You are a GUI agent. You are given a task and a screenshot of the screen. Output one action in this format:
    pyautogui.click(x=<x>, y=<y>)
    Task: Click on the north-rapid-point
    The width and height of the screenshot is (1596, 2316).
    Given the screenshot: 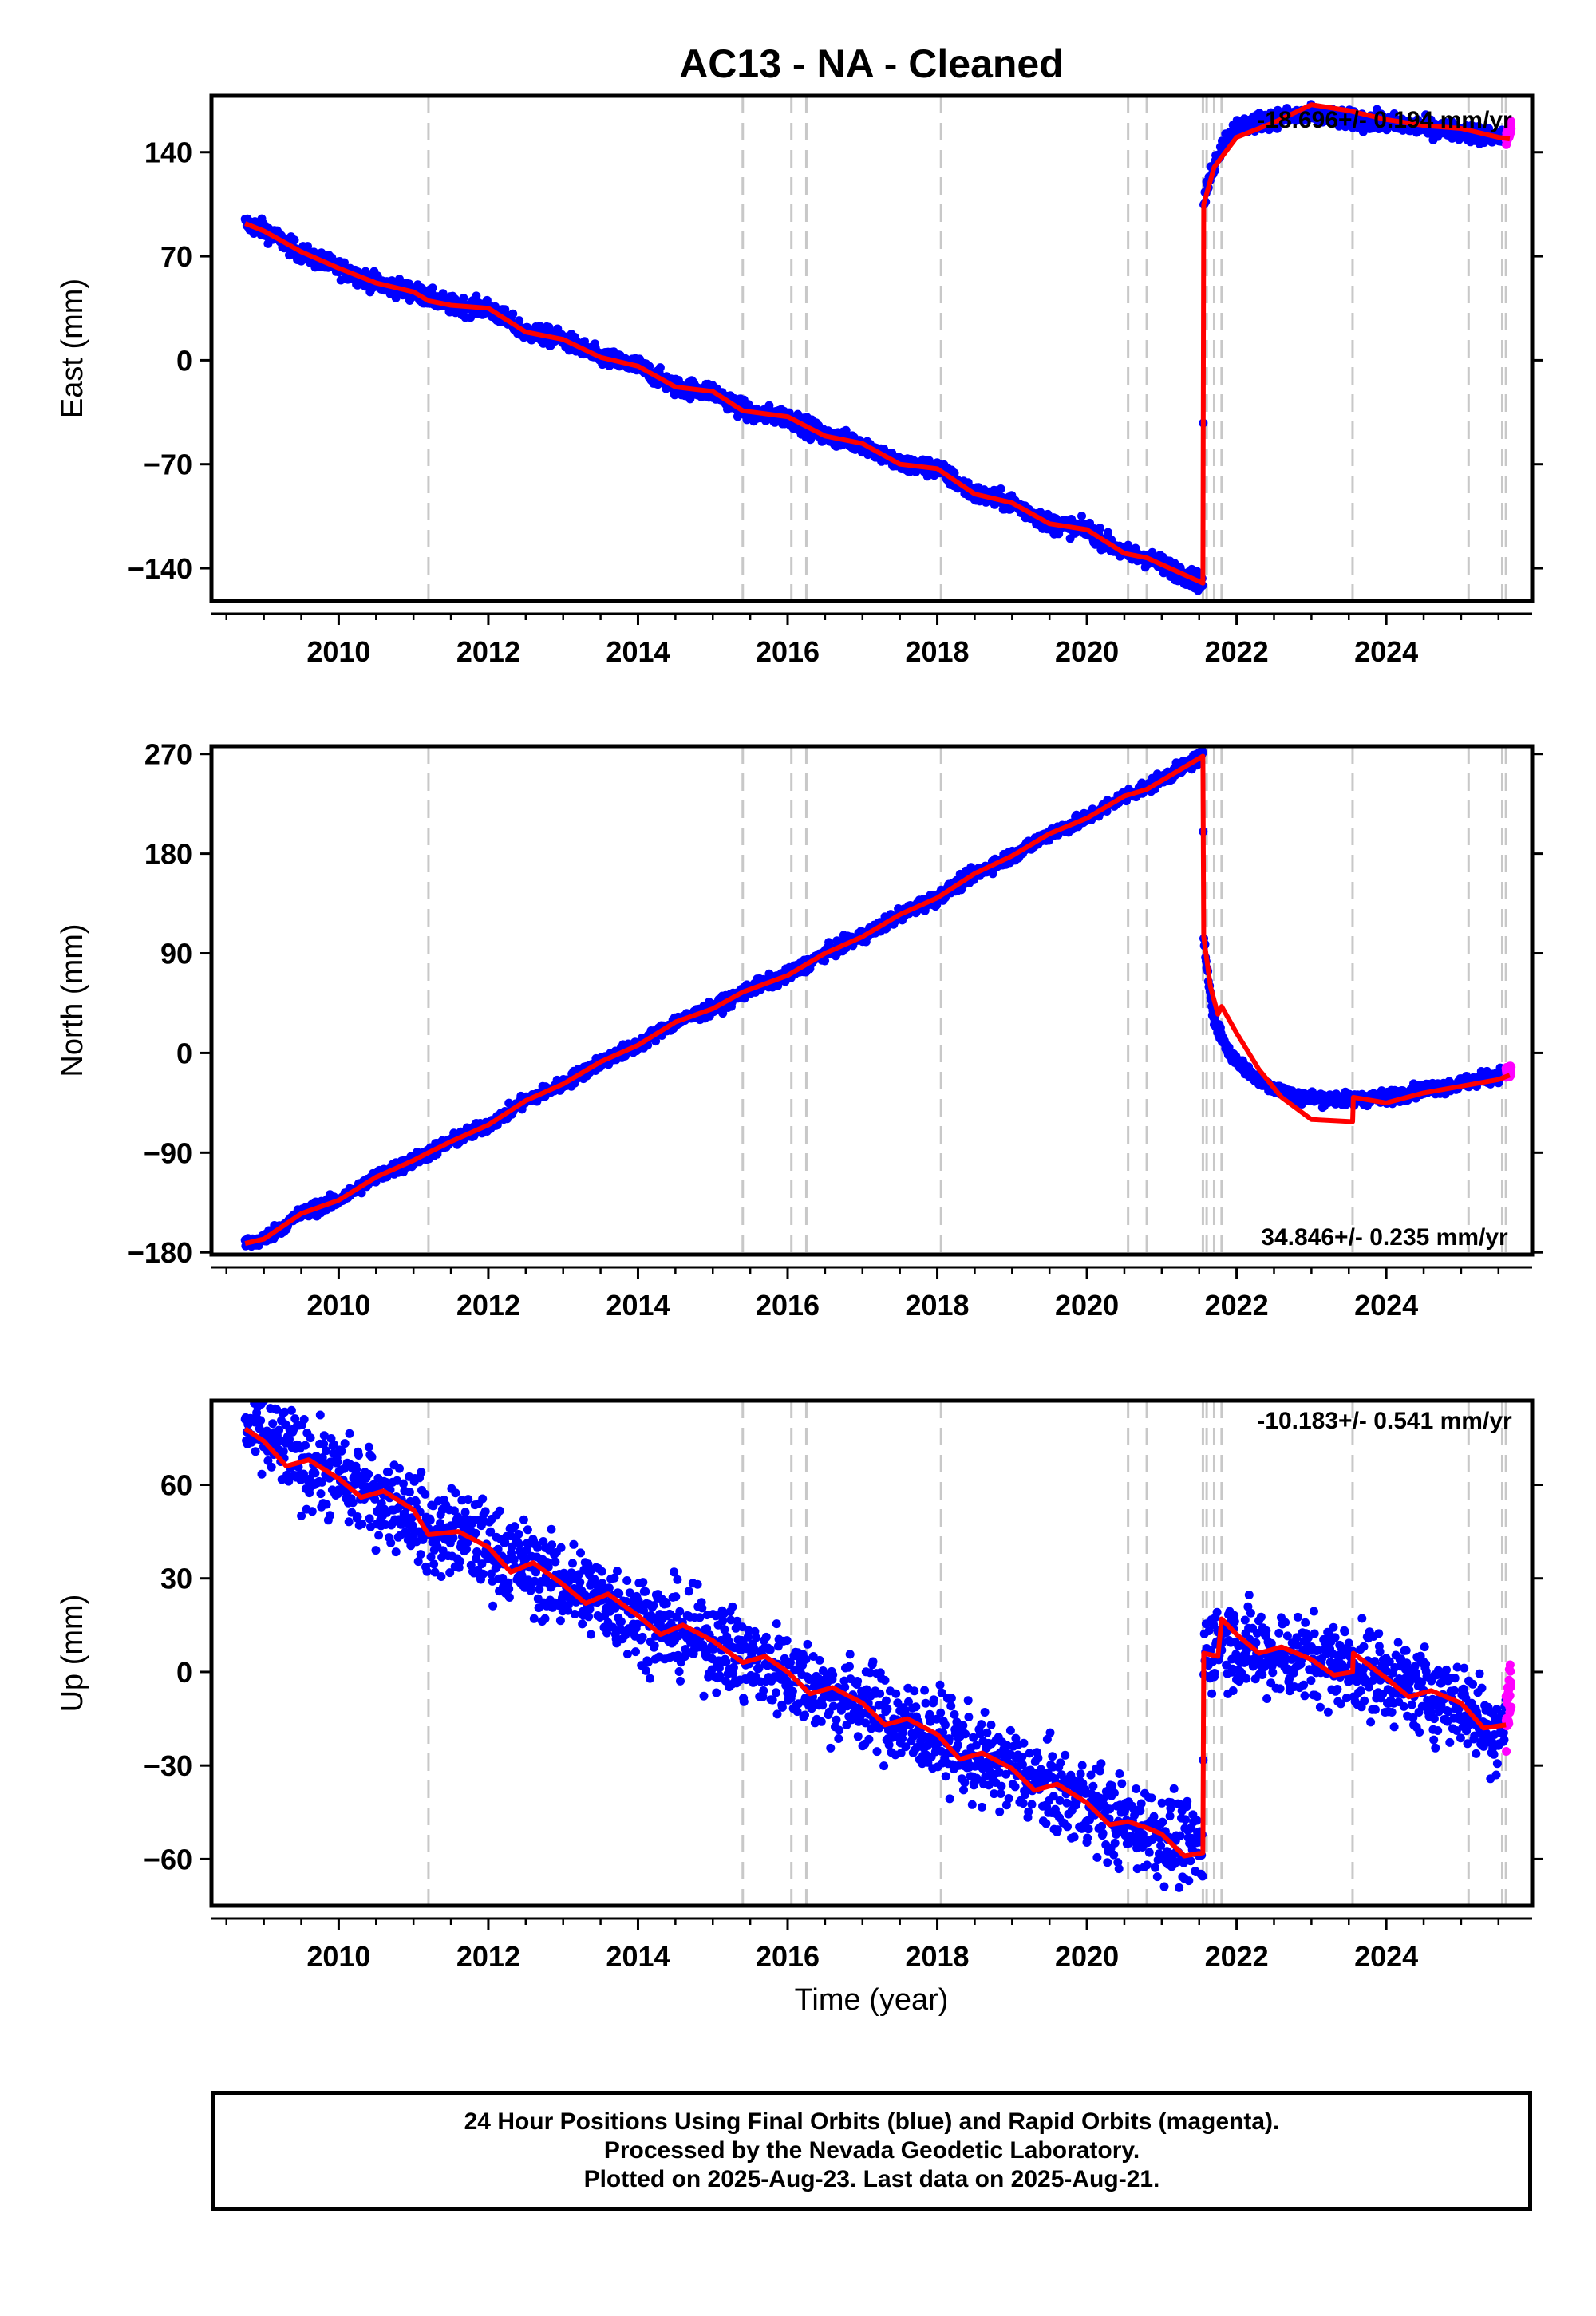 What is the action you would take?
    pyautogui.click(x=1511, y=1067)
    